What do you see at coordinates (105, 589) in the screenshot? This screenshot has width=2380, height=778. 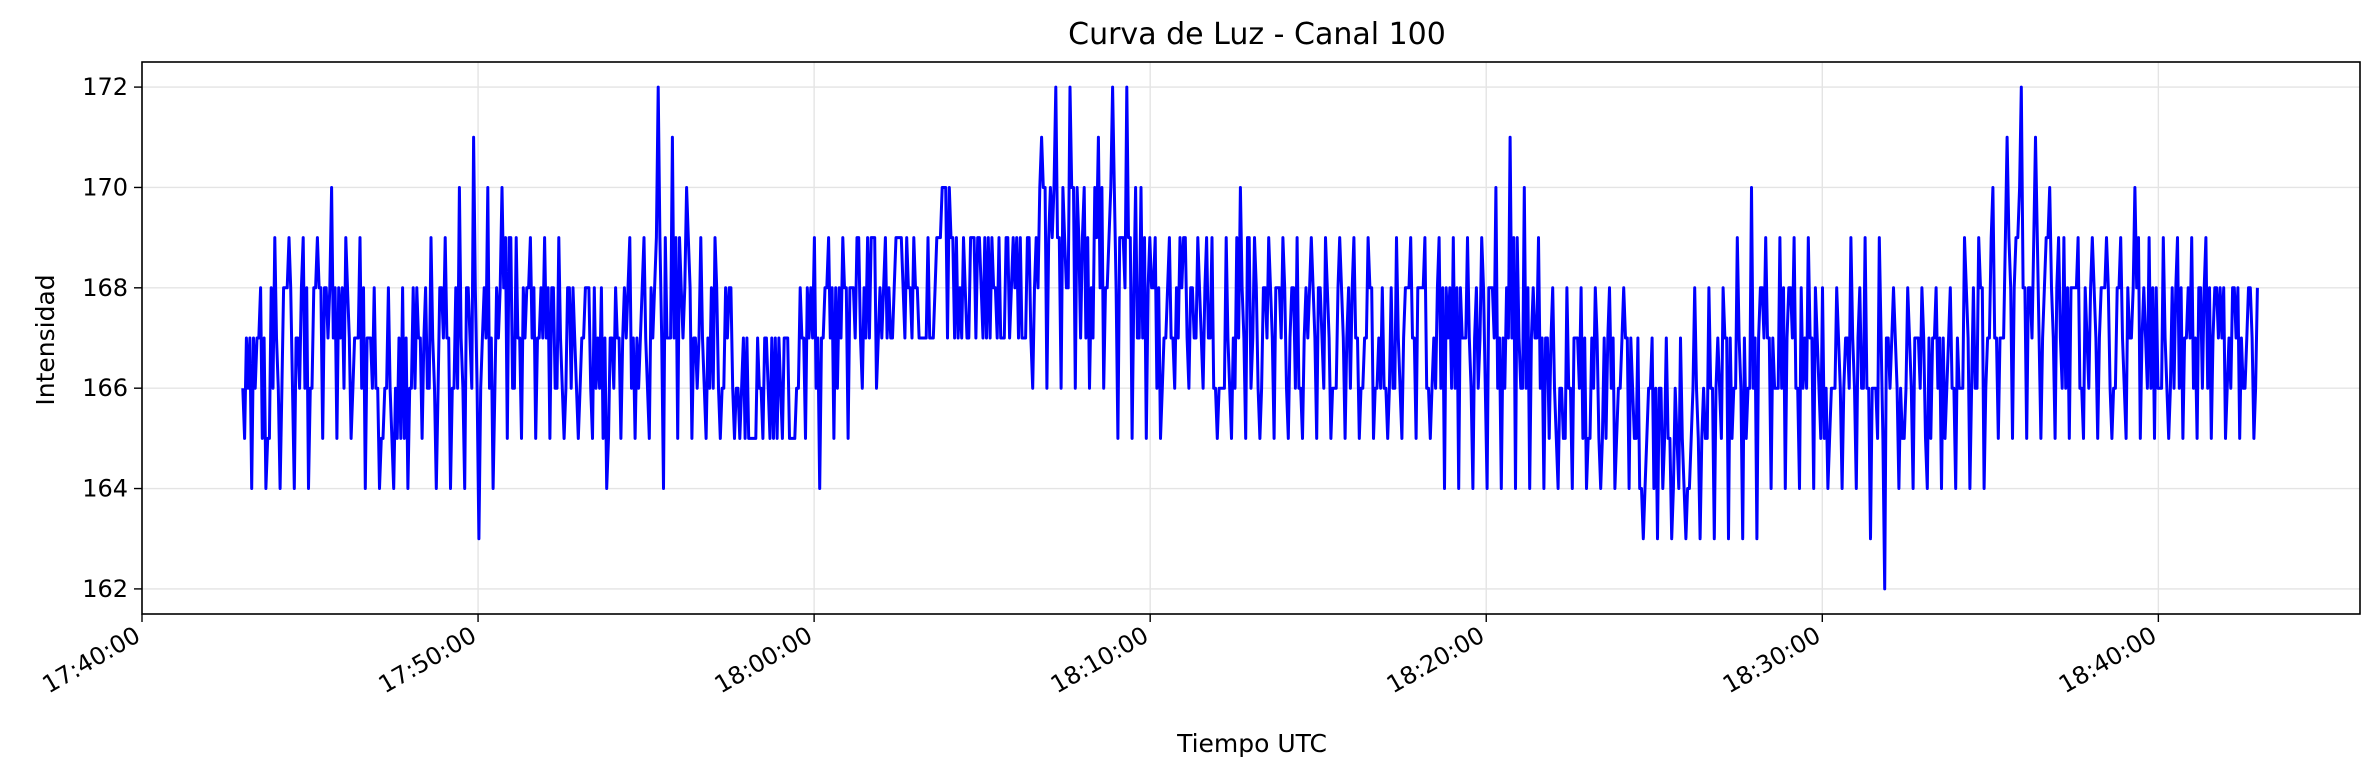 I see `y-tick-label: 162` at bounding box center [105, 589].